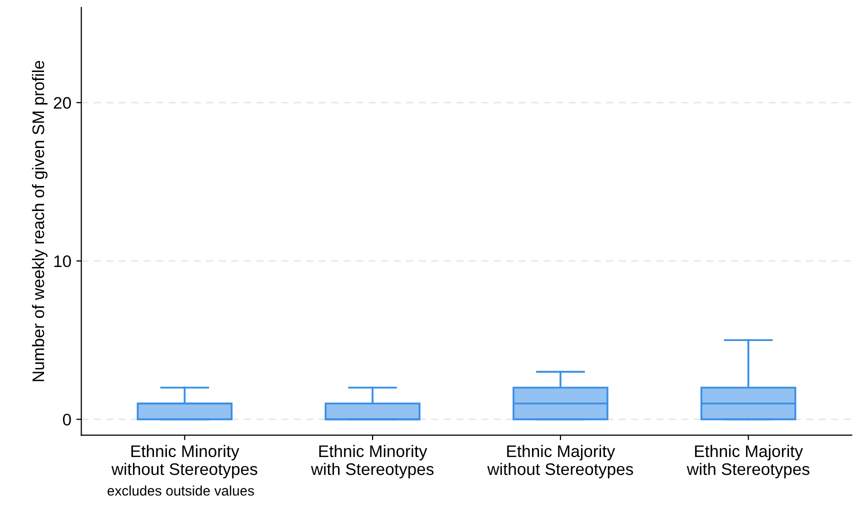 The height and width of the screenshot is (506, 856). I want to click on x-tick-label: Ethnic Minority with Stereotypes, so click(372, 461).